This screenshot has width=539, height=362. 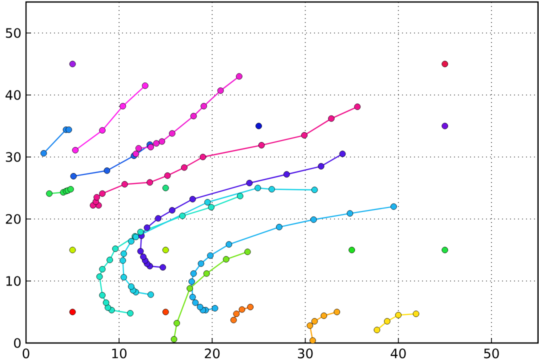 What do you see at coordinates (305, 353) in the screenshot?
I see `x-tick-label: 30` at bounding box center [305, 353].